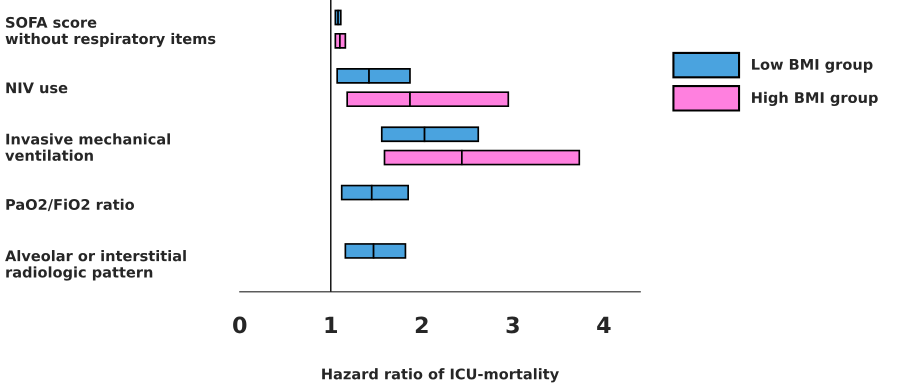 This screenshot has width=898, height=386. I want to click on bar, so click(339, 18).